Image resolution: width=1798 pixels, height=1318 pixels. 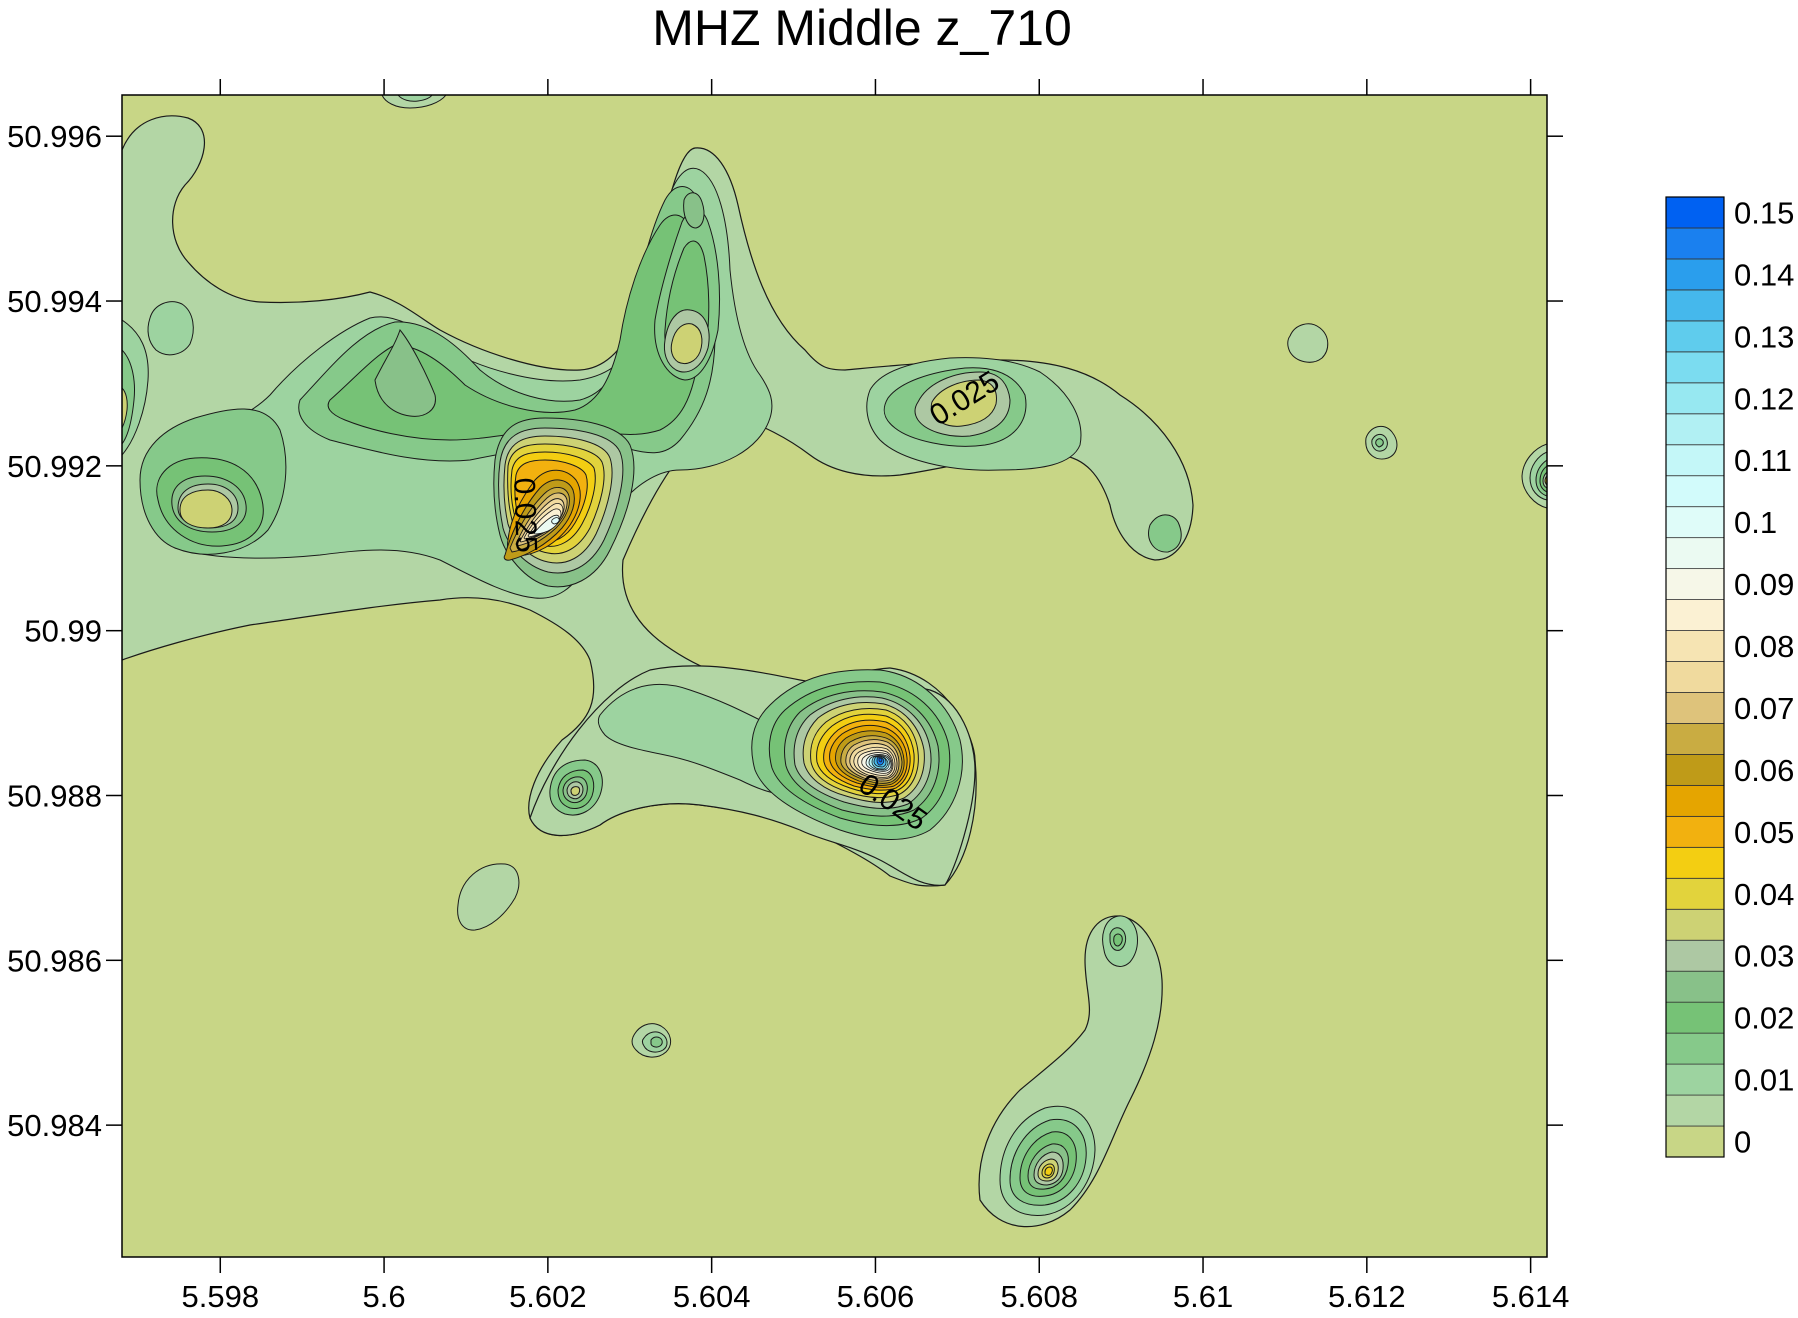 What do you see at coordinates (54, 1125) in the screenshot?
I see `y-tick-label: 50.984` at bounding box center [54, 1125].